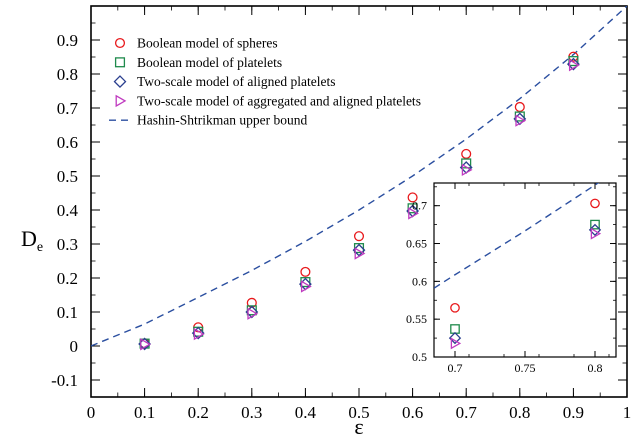  I want to click on y-axis-label-subscript: e, so click(40, 247).